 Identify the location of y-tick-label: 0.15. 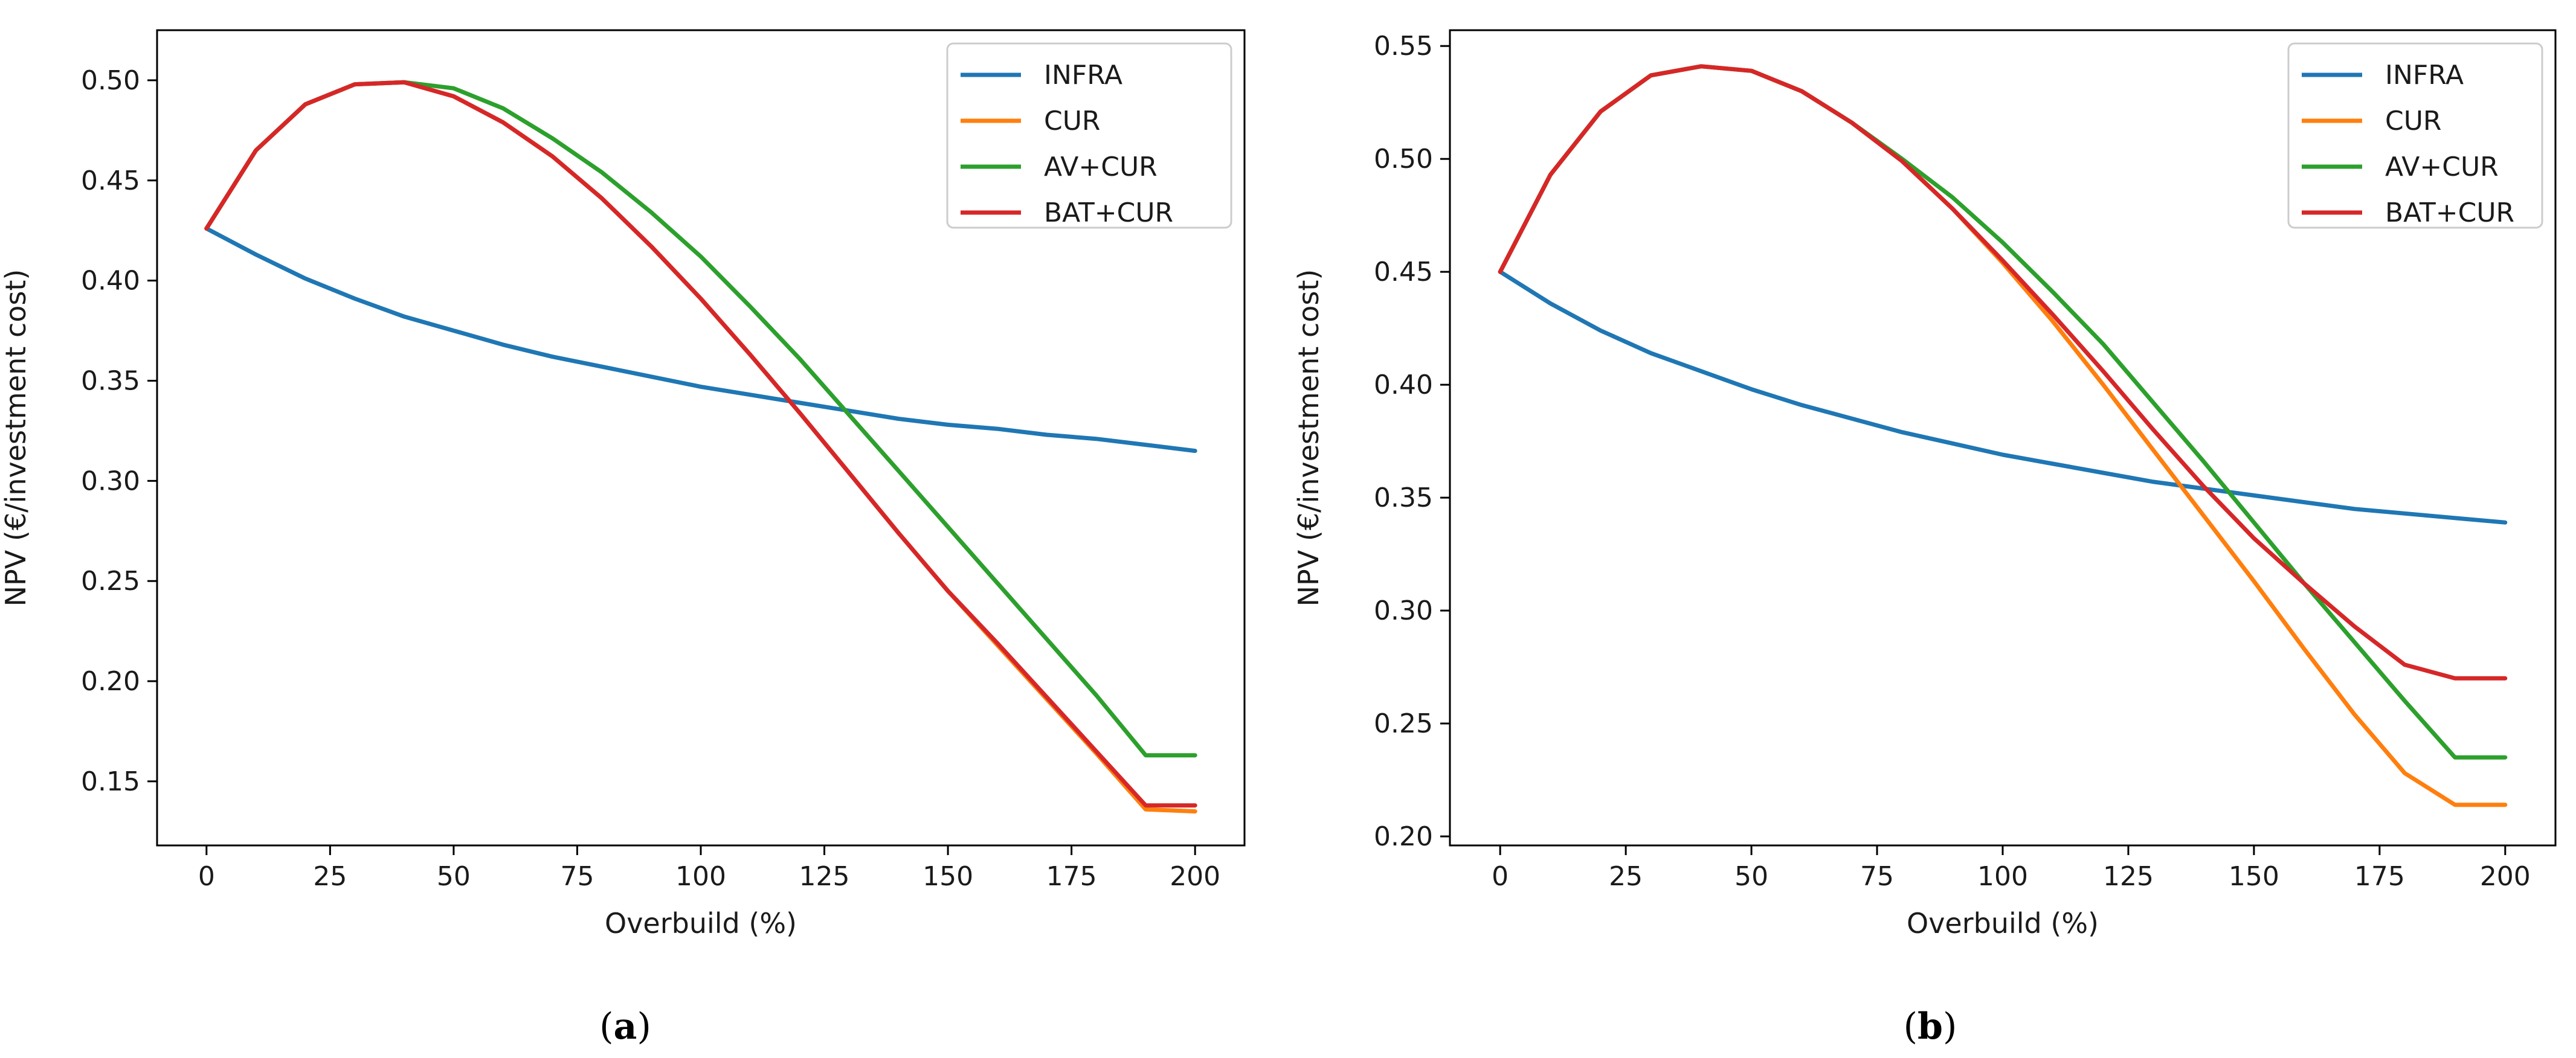
(111, 781).